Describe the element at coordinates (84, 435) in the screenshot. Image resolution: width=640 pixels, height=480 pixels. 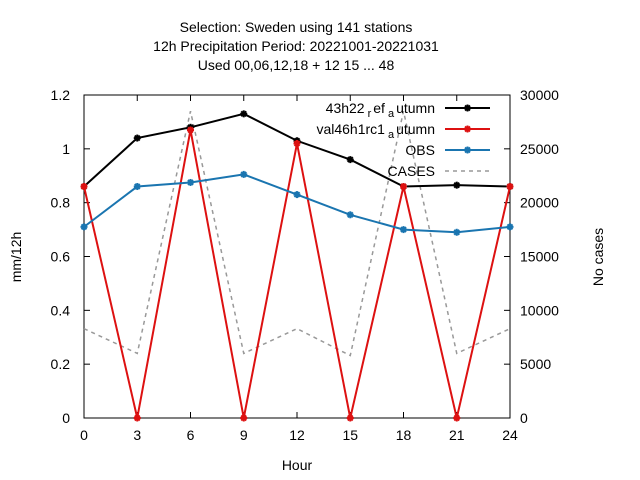
I see `x-tick-label: 0` at that location.